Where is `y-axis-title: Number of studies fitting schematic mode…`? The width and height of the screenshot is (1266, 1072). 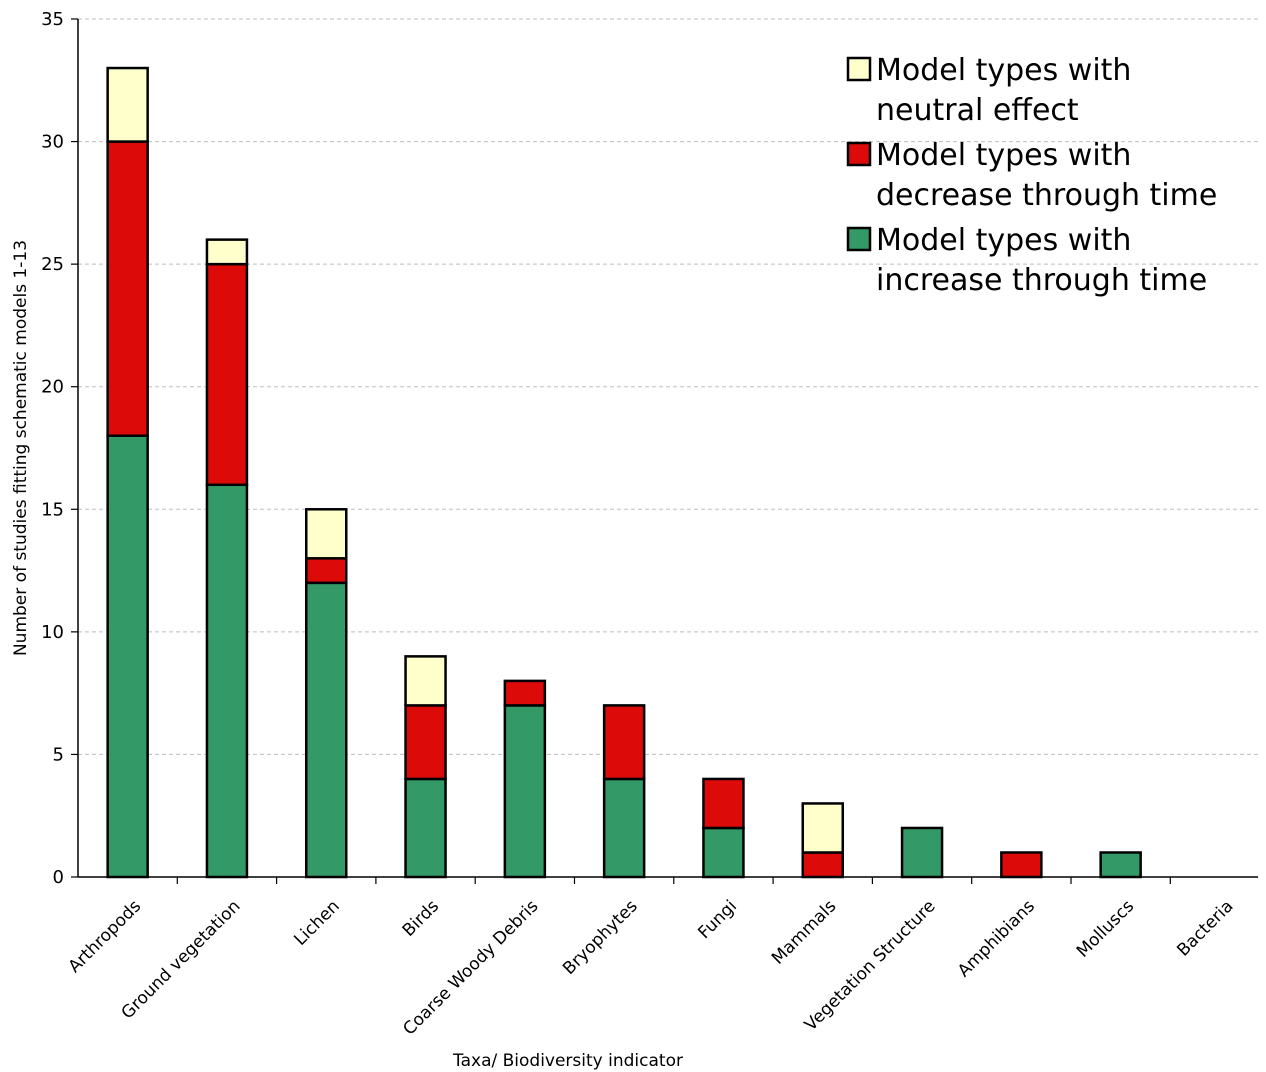
y-axis-title: Number of studies fitting schematic mode… is located at coordinates (21, 448).